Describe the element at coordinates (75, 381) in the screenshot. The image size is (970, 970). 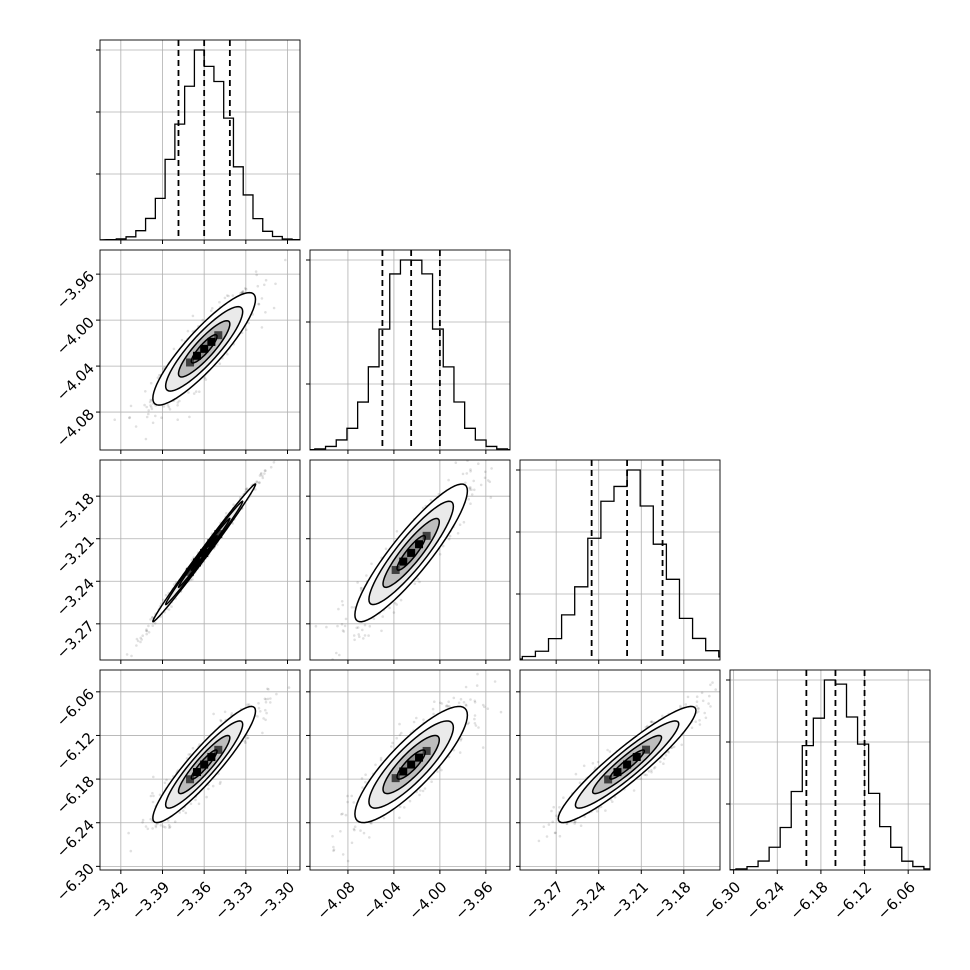
I see `y-tick-label: −4.04` at that location.